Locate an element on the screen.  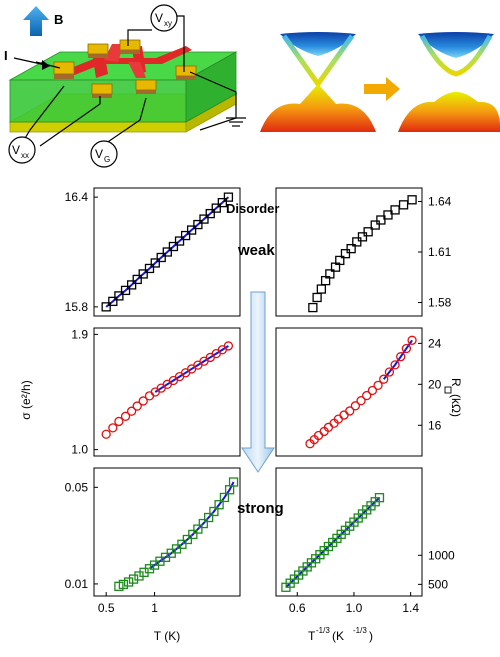
y-tick-label: 500 is located at coordinates (438, 584).